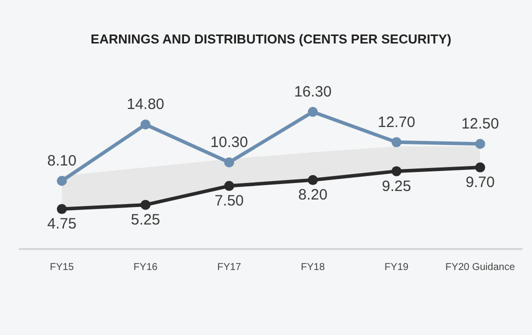 The height and width of the screenshot is (335, 532). What do you see at coordinates (61, 224) in the screenshot?
I see `data-label: 4.75` at bounding box center [61, 224].